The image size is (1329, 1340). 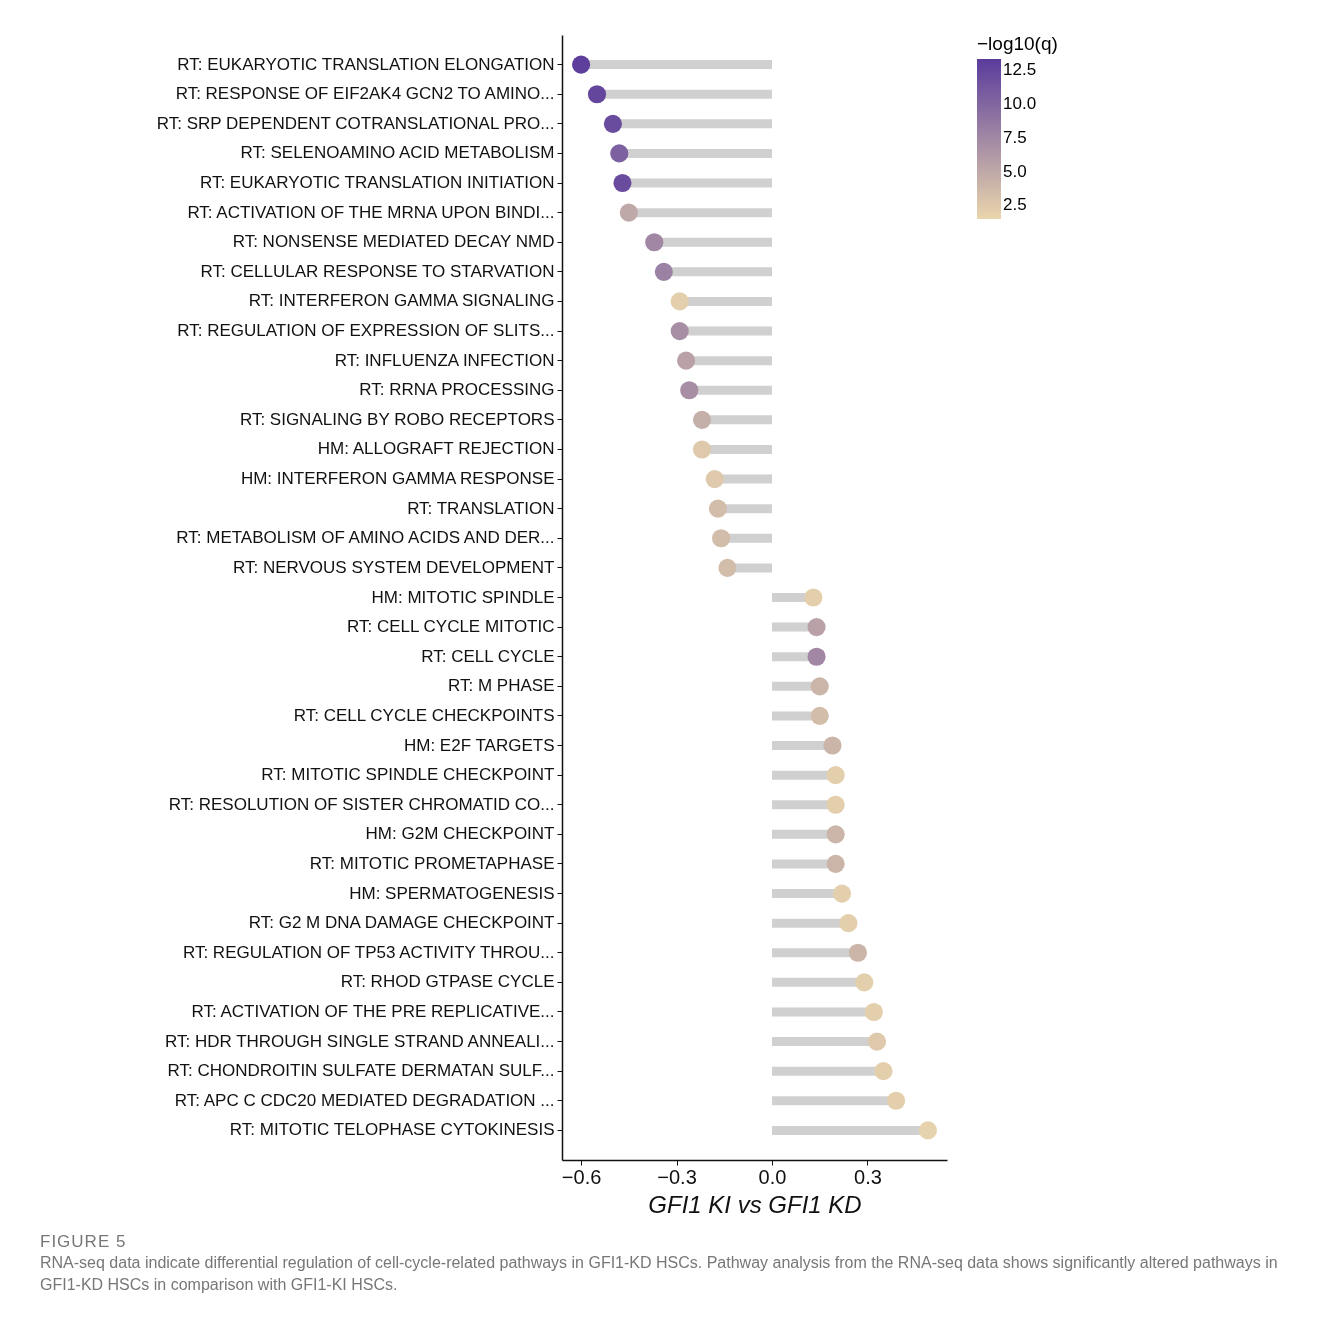 What do you see at coordinates (393, 242) in the screenshot?
I see `y-tick-label: RT: NONSENSE MEDIATED DECAY NMD` at bounding box center [393, 242].